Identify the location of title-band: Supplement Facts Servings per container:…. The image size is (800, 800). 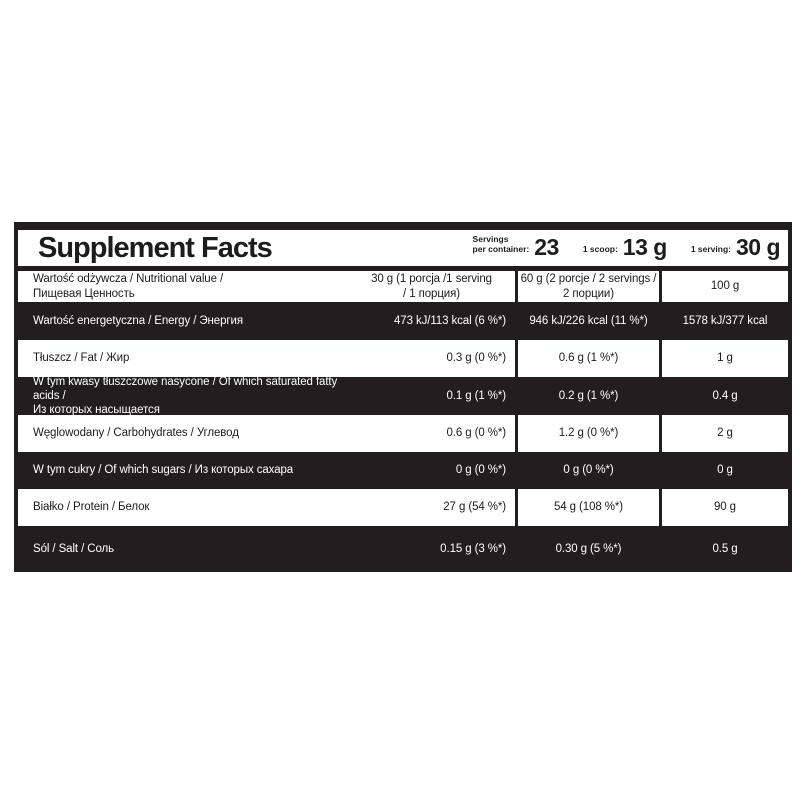
(403, 248).